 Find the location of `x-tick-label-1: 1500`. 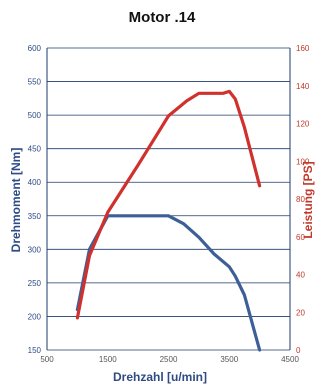

x-tick-label-1: 1500 is located at coordinates (108, 359).